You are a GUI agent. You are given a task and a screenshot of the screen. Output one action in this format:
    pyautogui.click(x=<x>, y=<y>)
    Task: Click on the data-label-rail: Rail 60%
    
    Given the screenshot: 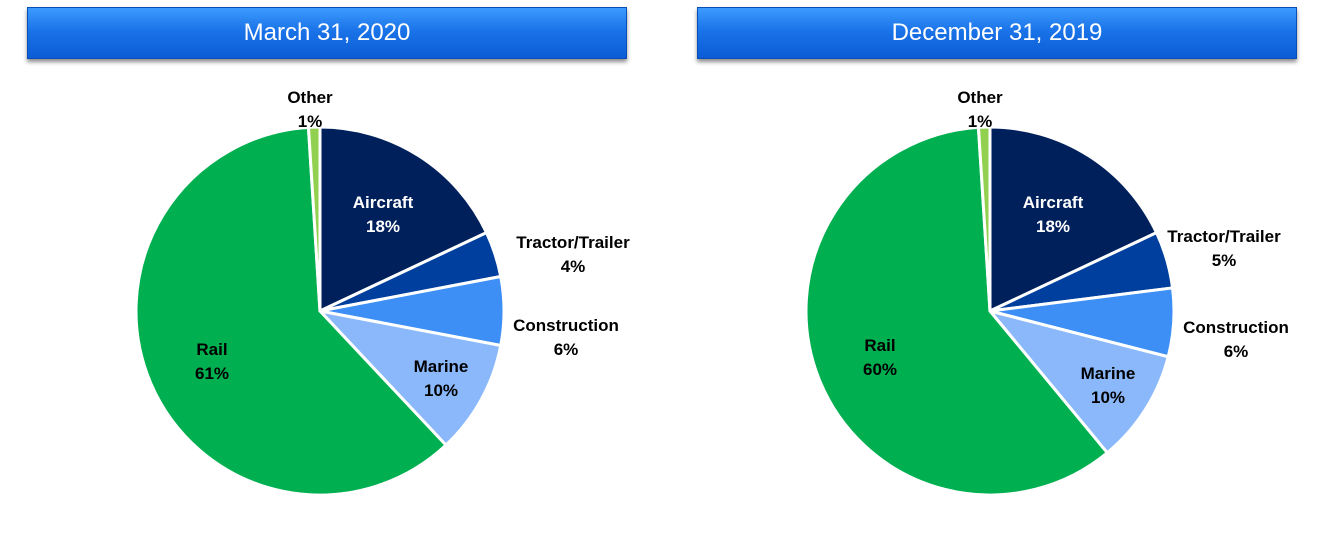 What is the action you would take?
    pyautogui.click(x=880, y=357)
    